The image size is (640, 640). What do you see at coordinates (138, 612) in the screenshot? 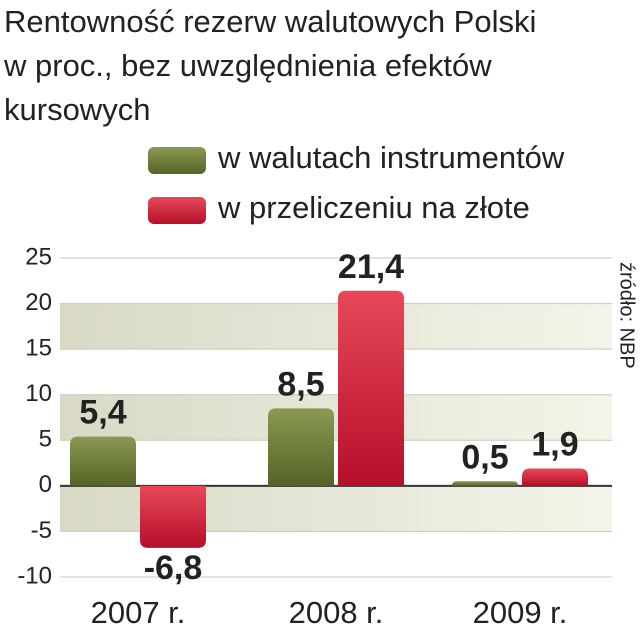
I see `x-tick-label: 2007 r.` at bounding box center [138, 612].